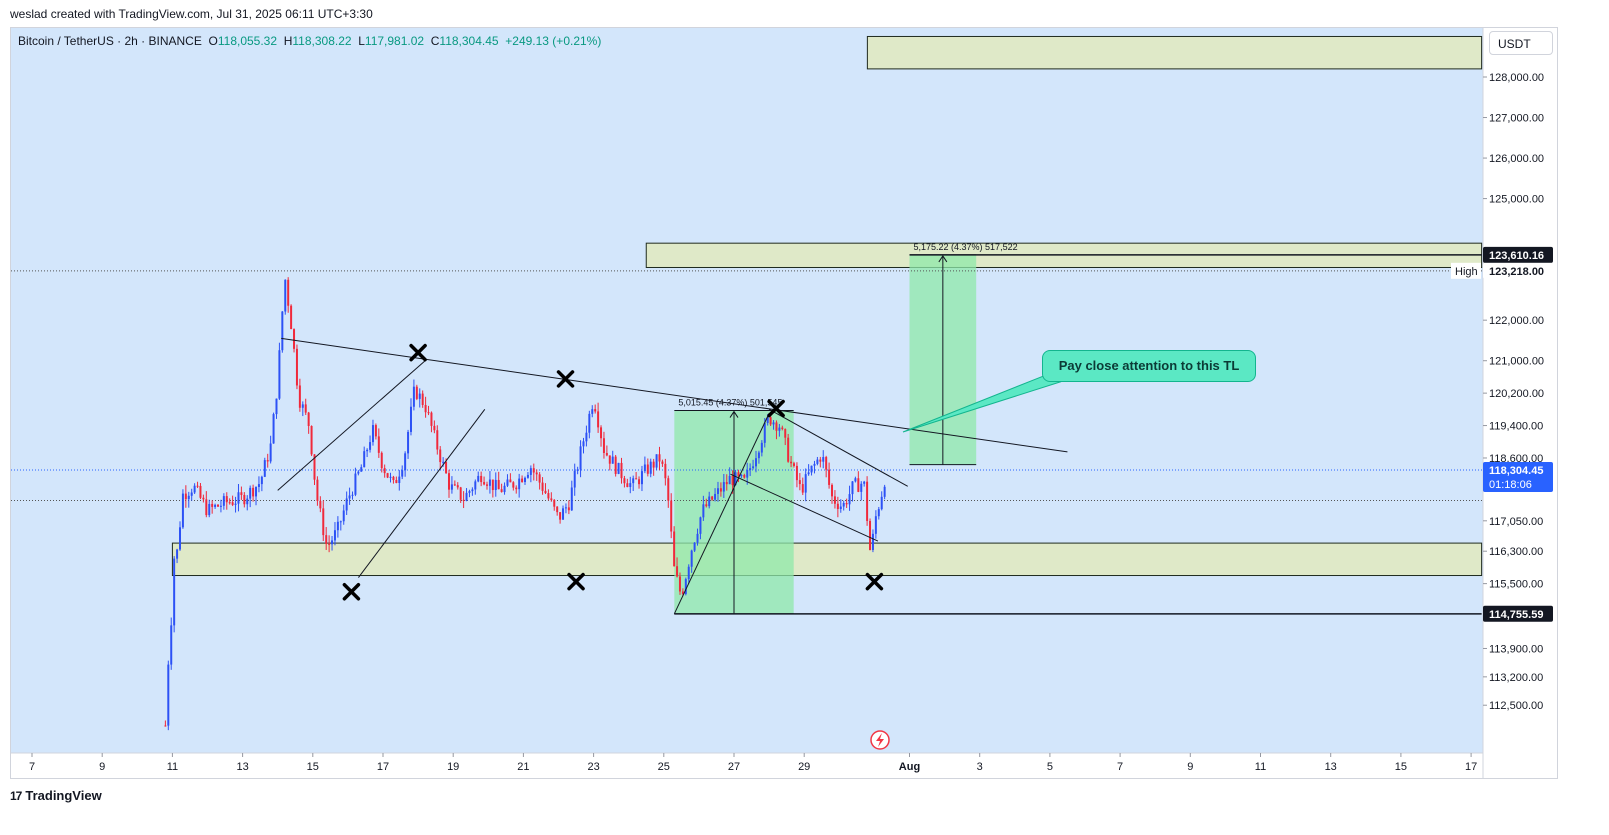 The height and width of the screenshot is (835, 1609). I want to click on price-tick-label: 125,000.00, so click(1516, 200).